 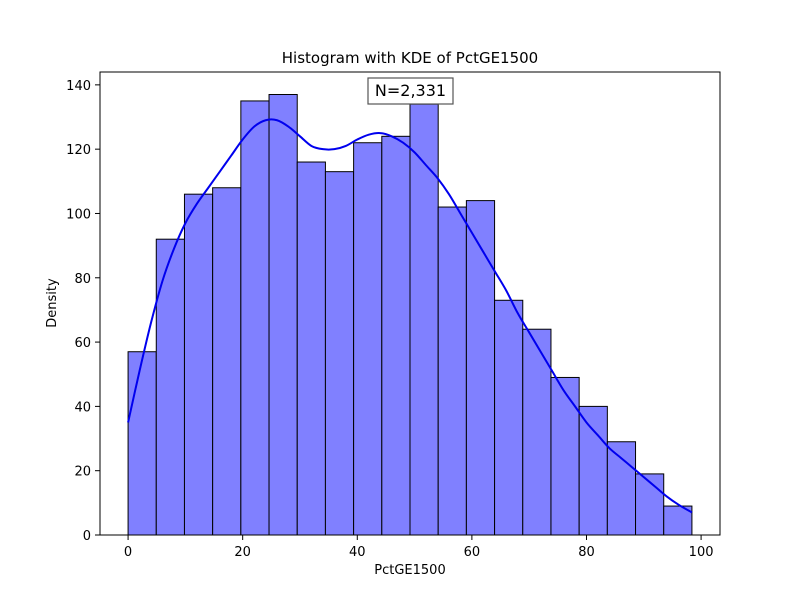 I want to click on x-tick-label: 20, so click(x=242, y=552).